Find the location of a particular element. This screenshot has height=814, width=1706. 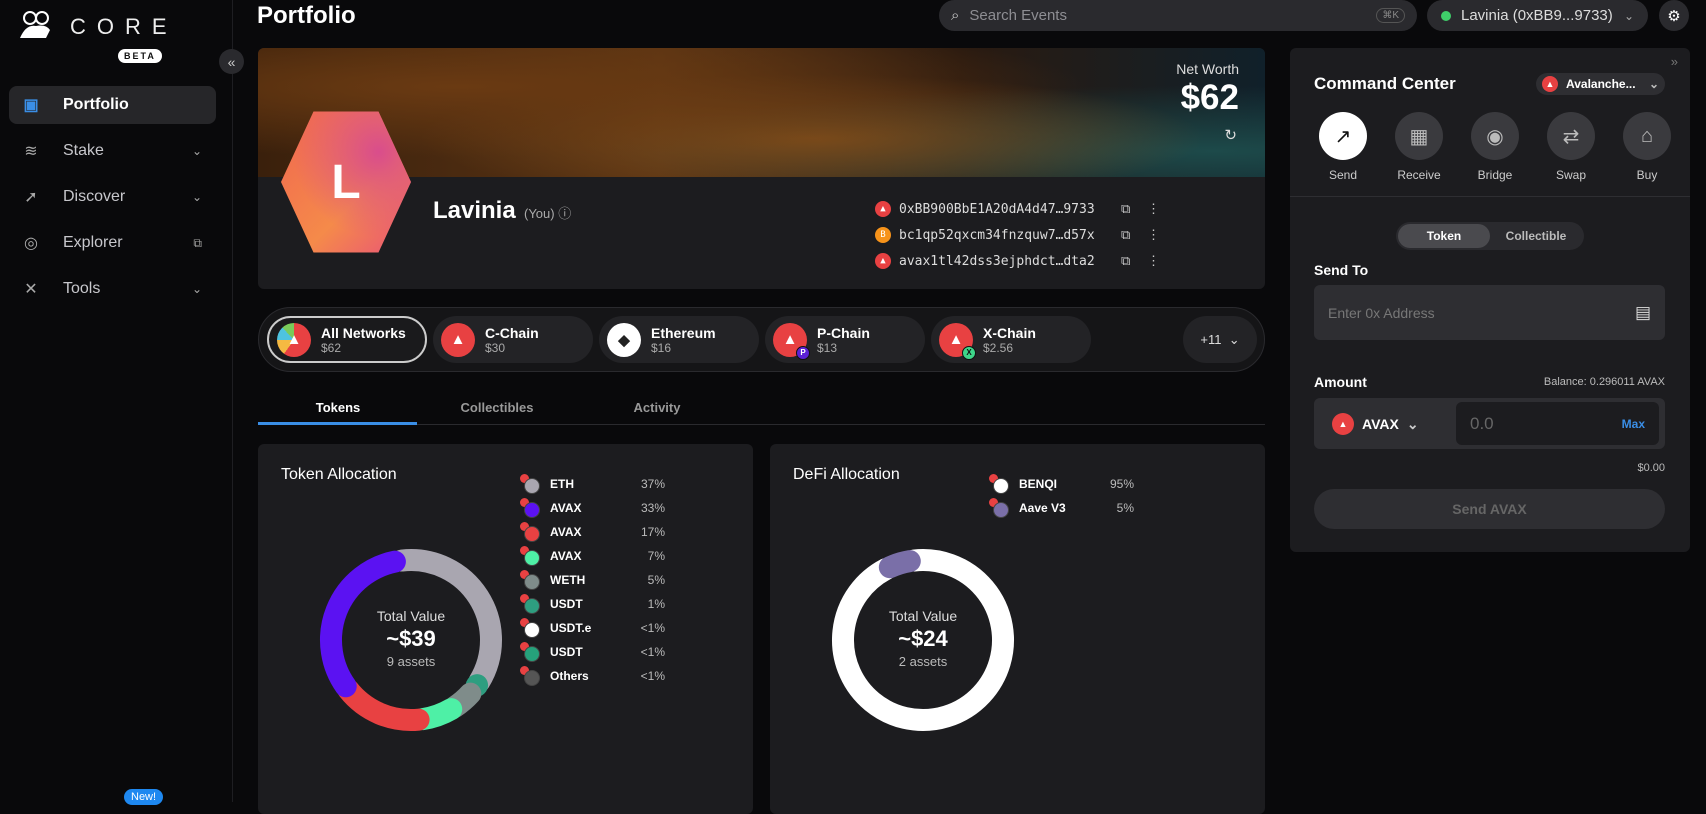

x-badge-icon: X is located at coordinates (969, 353).